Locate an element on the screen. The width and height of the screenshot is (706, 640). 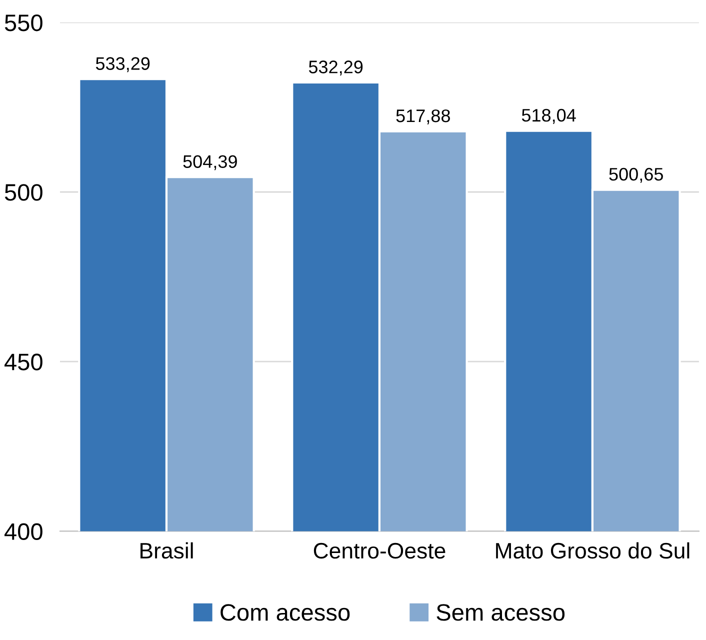
data-label: 517,88 is located at coordinates (423, 116).